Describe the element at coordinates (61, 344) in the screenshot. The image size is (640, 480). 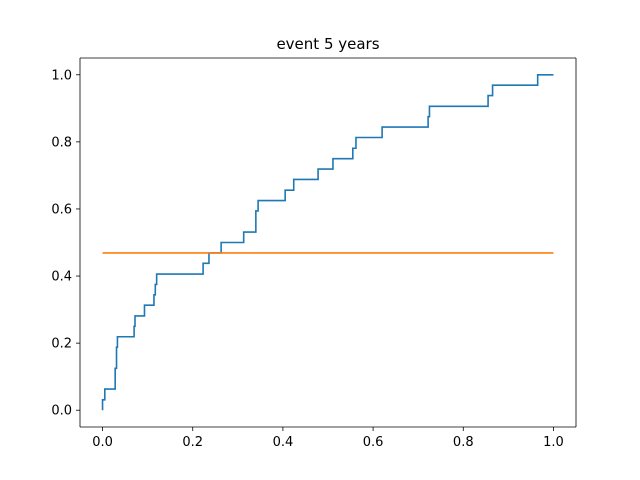
I see `y-tick-label: 0.2` at that location.